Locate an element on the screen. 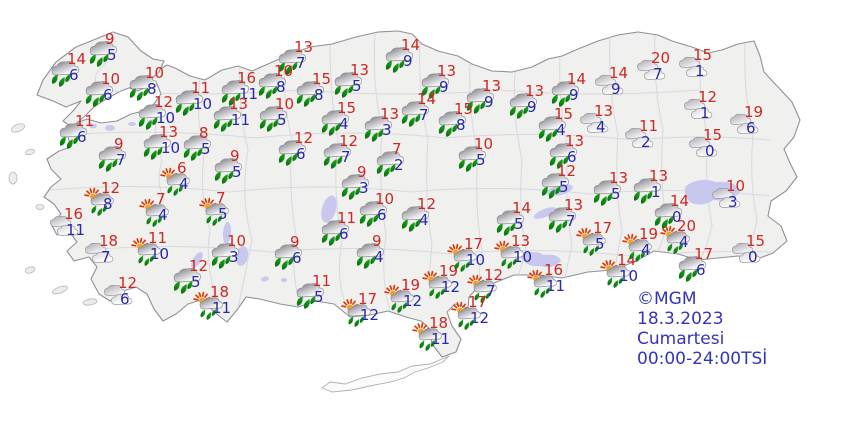 This screenshot has height=425, width=844. weather-station: 14 6 is located at coordinates (76, 71).